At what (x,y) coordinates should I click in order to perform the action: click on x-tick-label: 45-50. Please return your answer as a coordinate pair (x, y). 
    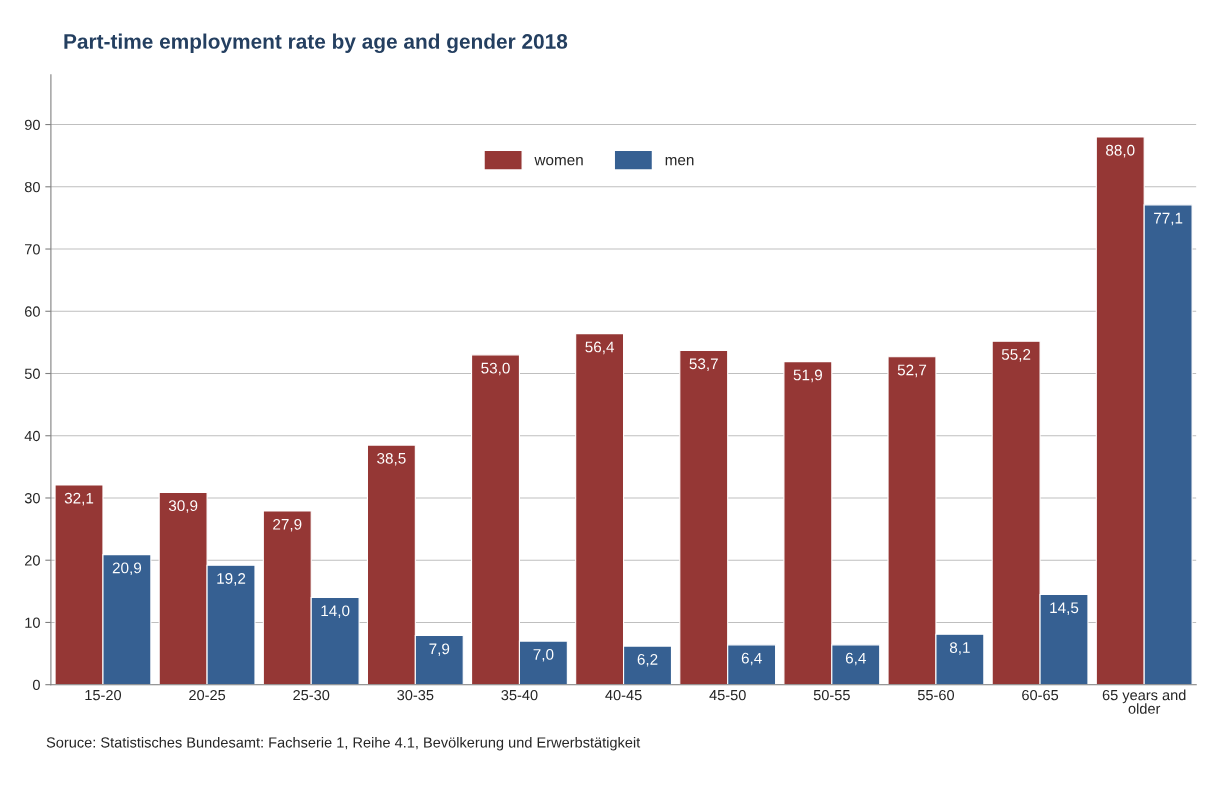
    Looking at the image, I should click on (727, 695).